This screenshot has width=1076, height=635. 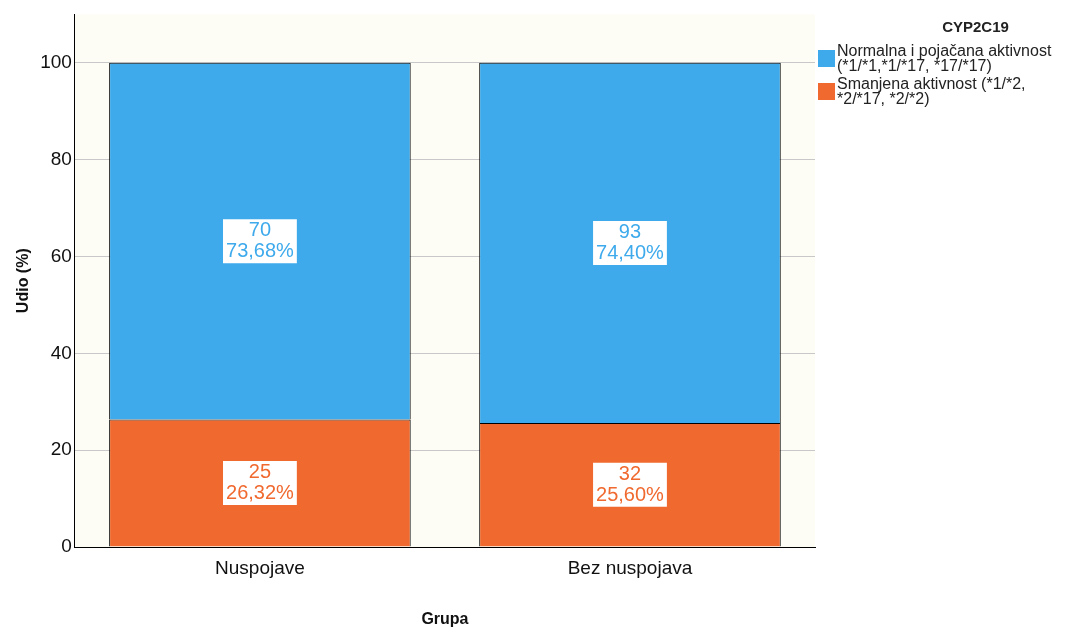 What do you see at coordinates (56, 62) in the screenshot?
I see `y-tick-label: 100` at bounding box center [56, 62].